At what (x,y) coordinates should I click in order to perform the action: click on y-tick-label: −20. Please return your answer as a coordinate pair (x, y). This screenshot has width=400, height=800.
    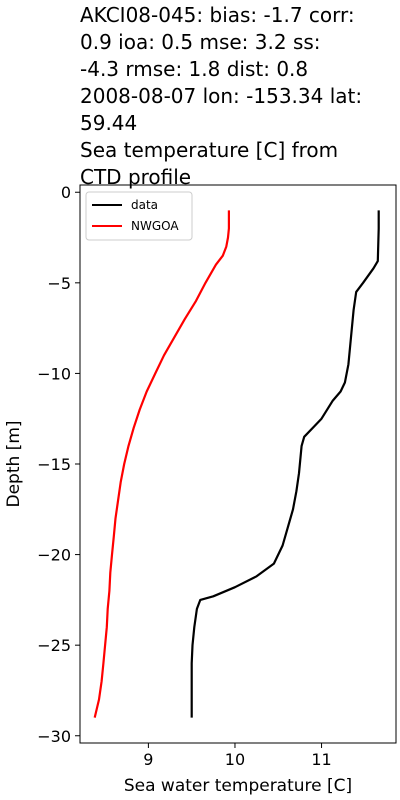
    Looking at the image, I should click on (54, 555).